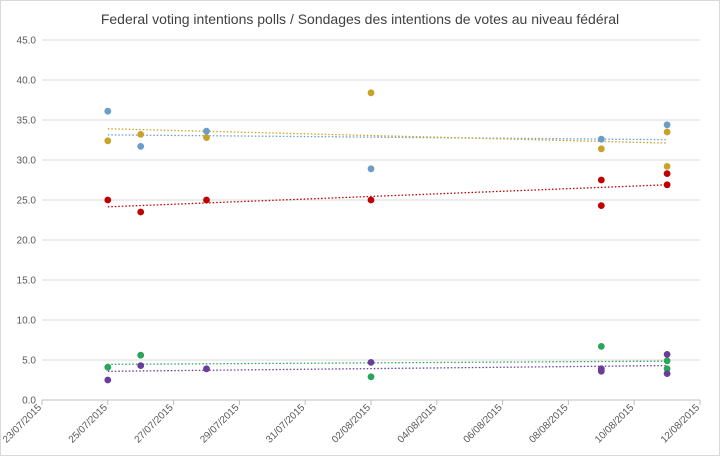 Image resolution: width=720 pixels, height=456 pixels. I want to click on y-tick-labels: 0.0 5.0 10.0 15.0 20.0 25.0 30.0 35.0 40.0 45.0, so click(27, 221).